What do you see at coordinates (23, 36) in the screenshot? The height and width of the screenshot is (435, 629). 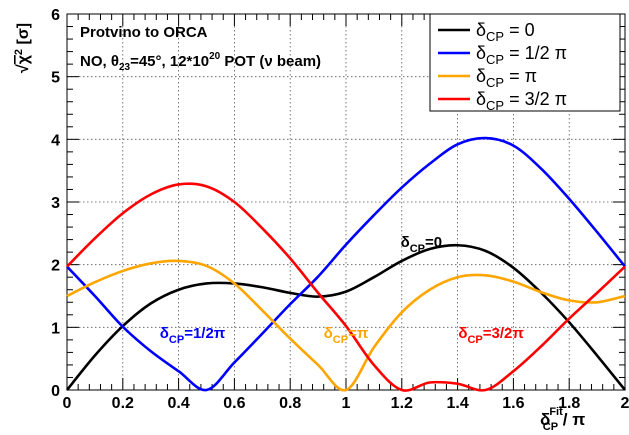 I see `y-axis-label-unit: [σ]` at bounding box center [23, 36].